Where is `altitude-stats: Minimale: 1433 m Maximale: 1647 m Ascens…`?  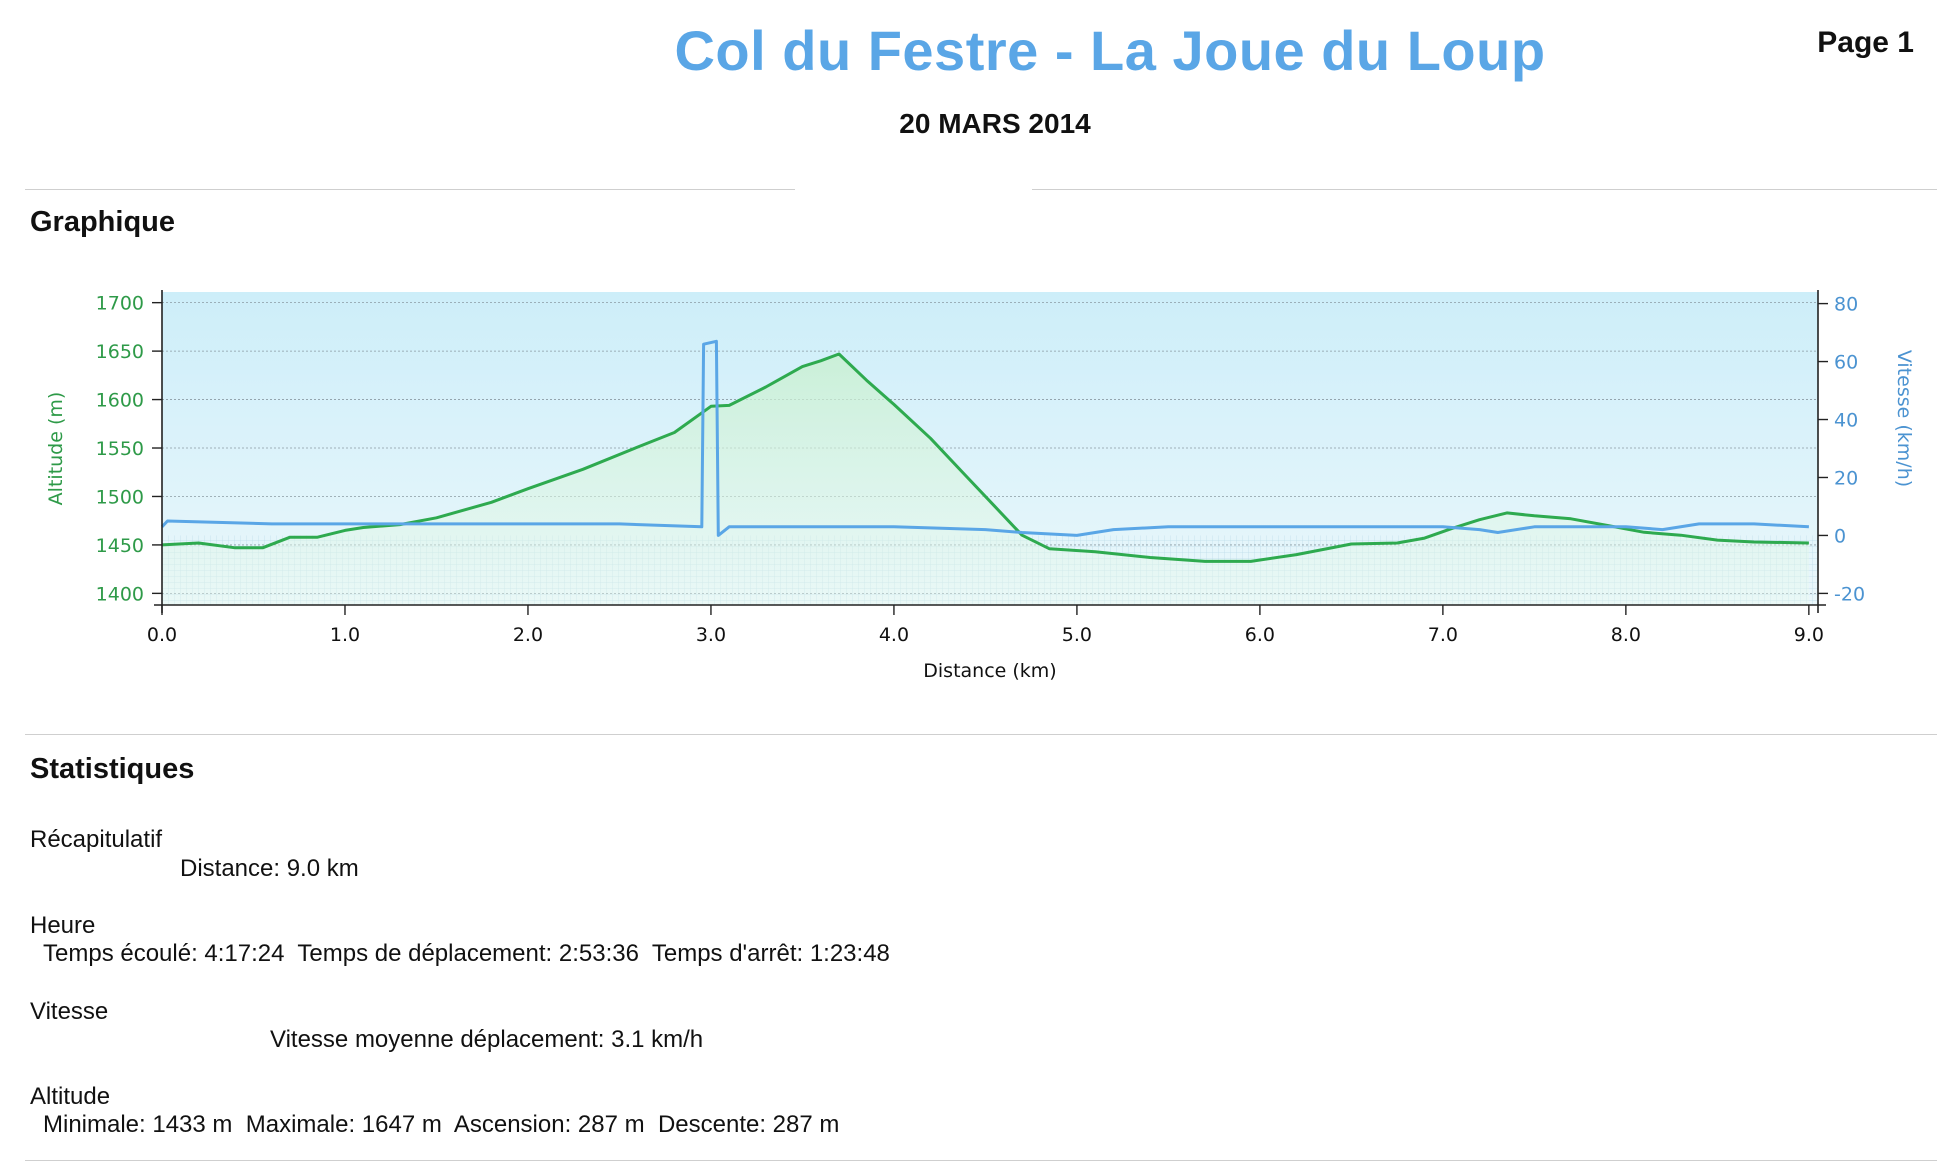 altitude-stats: Minimale: 1433 m Maximale: 1647 m Ascens… is located at coordinates (441, 1124).